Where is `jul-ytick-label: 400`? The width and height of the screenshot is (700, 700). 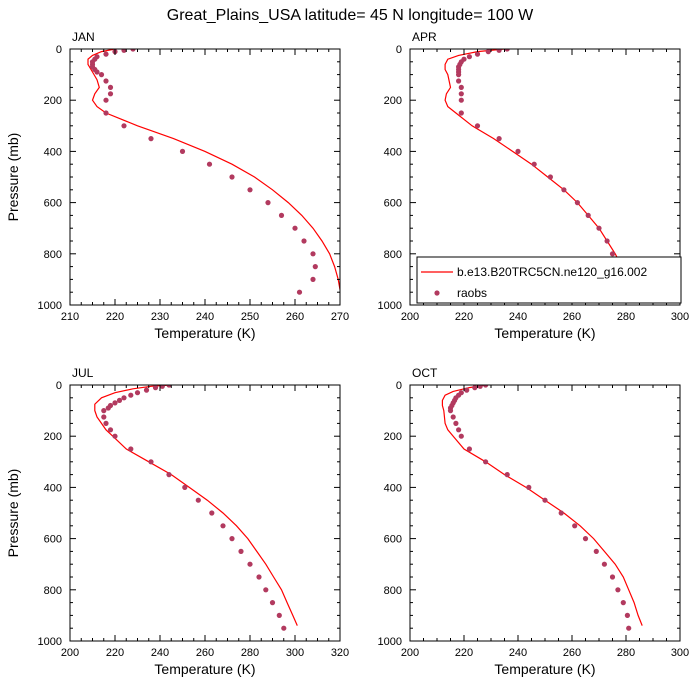
jul-ytick-label: 400 is located at coordinates (53, 488).